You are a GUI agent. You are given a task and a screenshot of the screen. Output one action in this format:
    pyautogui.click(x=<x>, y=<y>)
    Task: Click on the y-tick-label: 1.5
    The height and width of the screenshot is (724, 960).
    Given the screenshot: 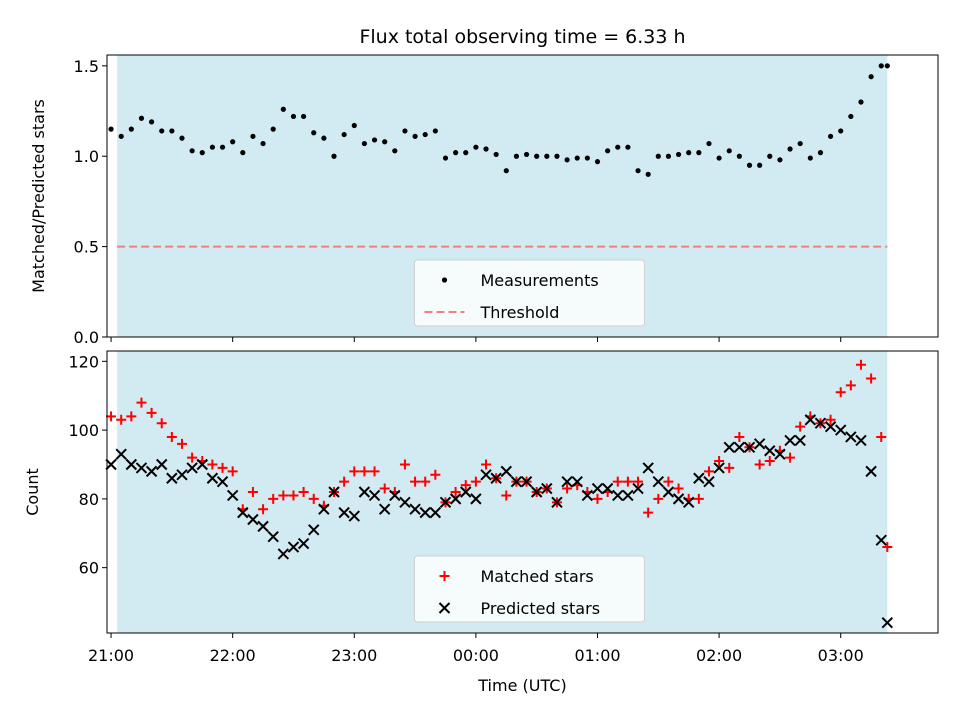 What is the action you would take?
    pyautogui.click(x=86, y=66)
    